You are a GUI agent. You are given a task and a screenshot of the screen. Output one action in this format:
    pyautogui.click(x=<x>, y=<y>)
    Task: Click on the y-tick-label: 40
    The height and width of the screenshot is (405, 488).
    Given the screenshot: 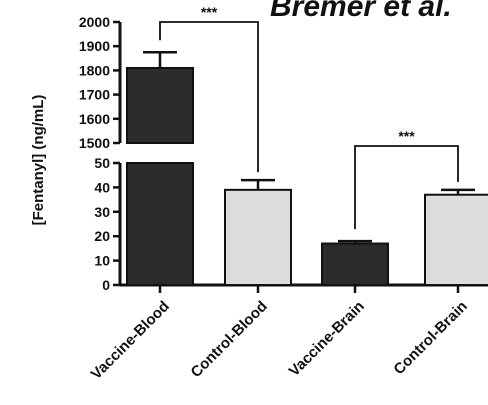 What is the action you would take?
    pyautogui.click(x=102, y=187)
    